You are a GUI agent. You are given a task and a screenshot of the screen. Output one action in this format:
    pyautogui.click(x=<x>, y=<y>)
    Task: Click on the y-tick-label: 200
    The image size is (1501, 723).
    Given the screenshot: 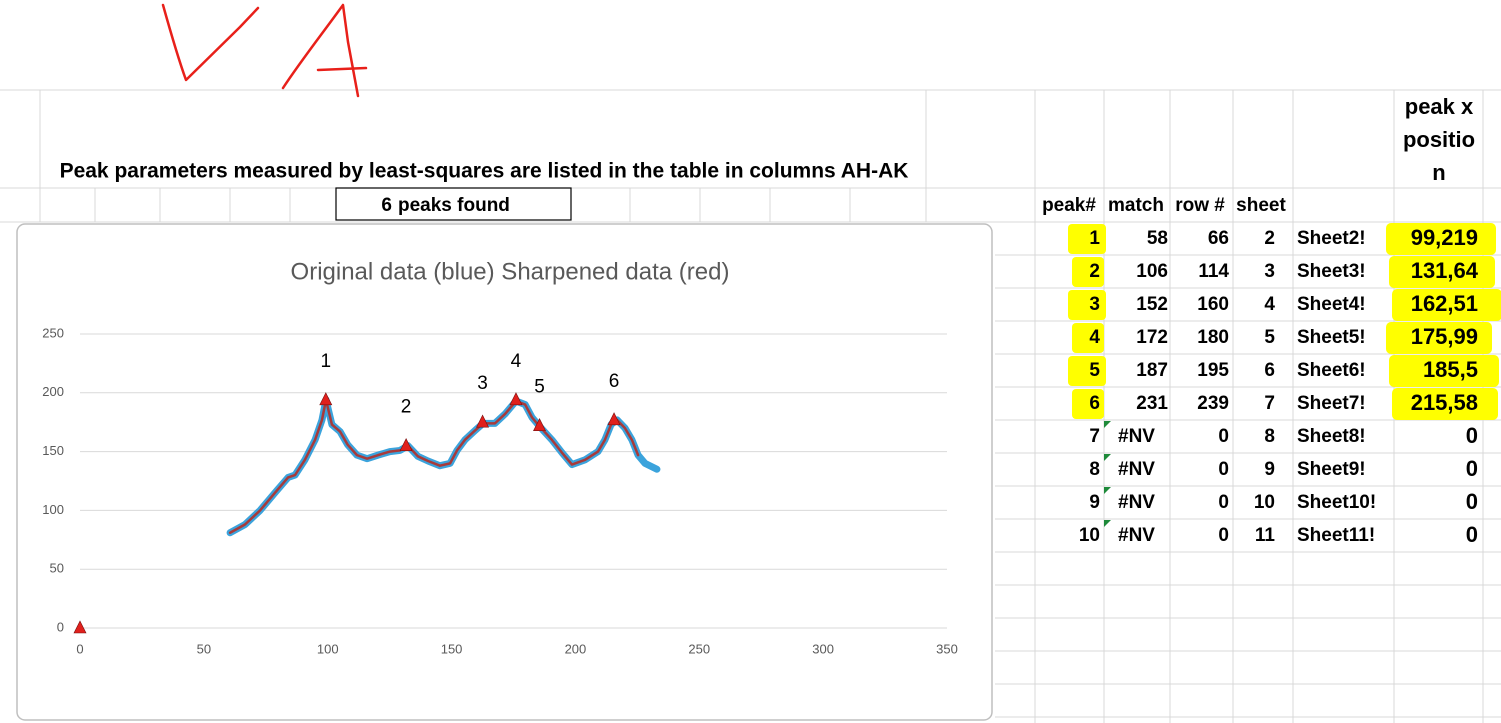 What is the action you would take?
    pyautogui.click(x=53, y=391)
    